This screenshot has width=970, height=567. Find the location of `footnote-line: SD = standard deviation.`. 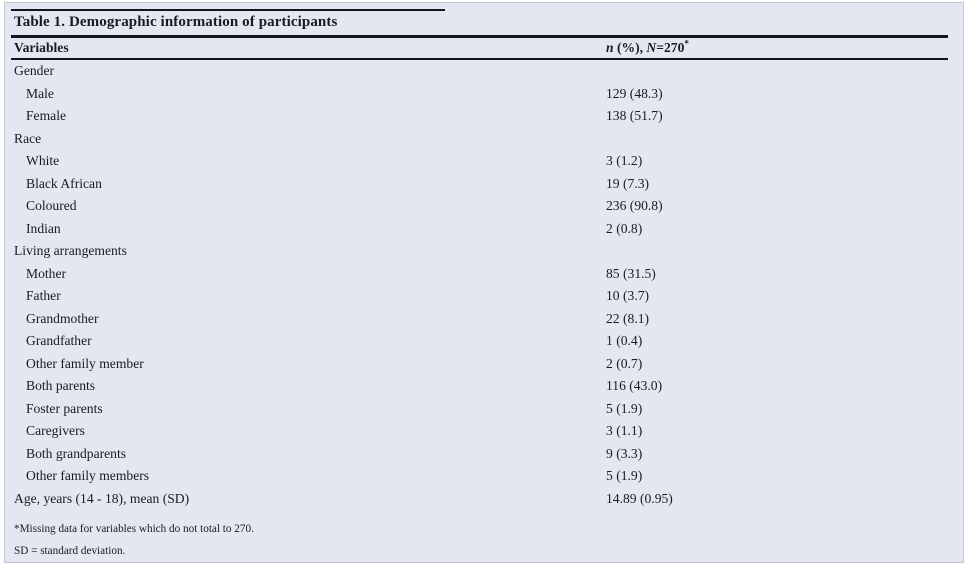

footnote-line: SD = standard deviation. is located at coordinates (70, 550).